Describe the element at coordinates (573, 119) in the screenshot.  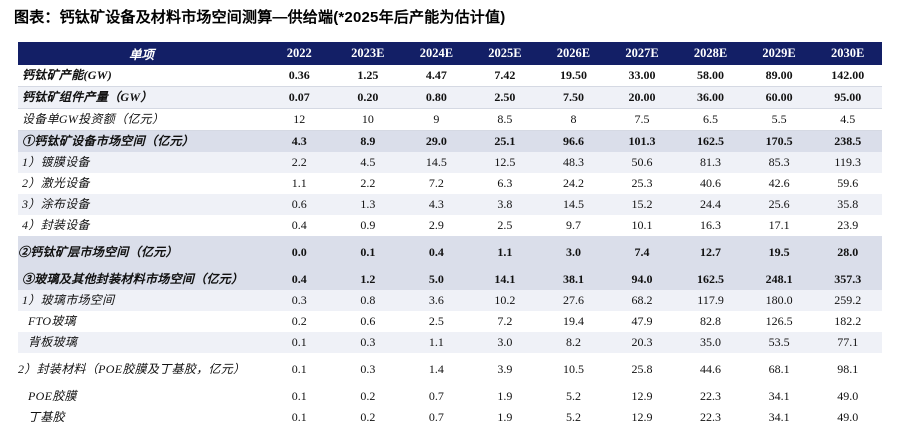
I see `table-cell: 8` at that location.